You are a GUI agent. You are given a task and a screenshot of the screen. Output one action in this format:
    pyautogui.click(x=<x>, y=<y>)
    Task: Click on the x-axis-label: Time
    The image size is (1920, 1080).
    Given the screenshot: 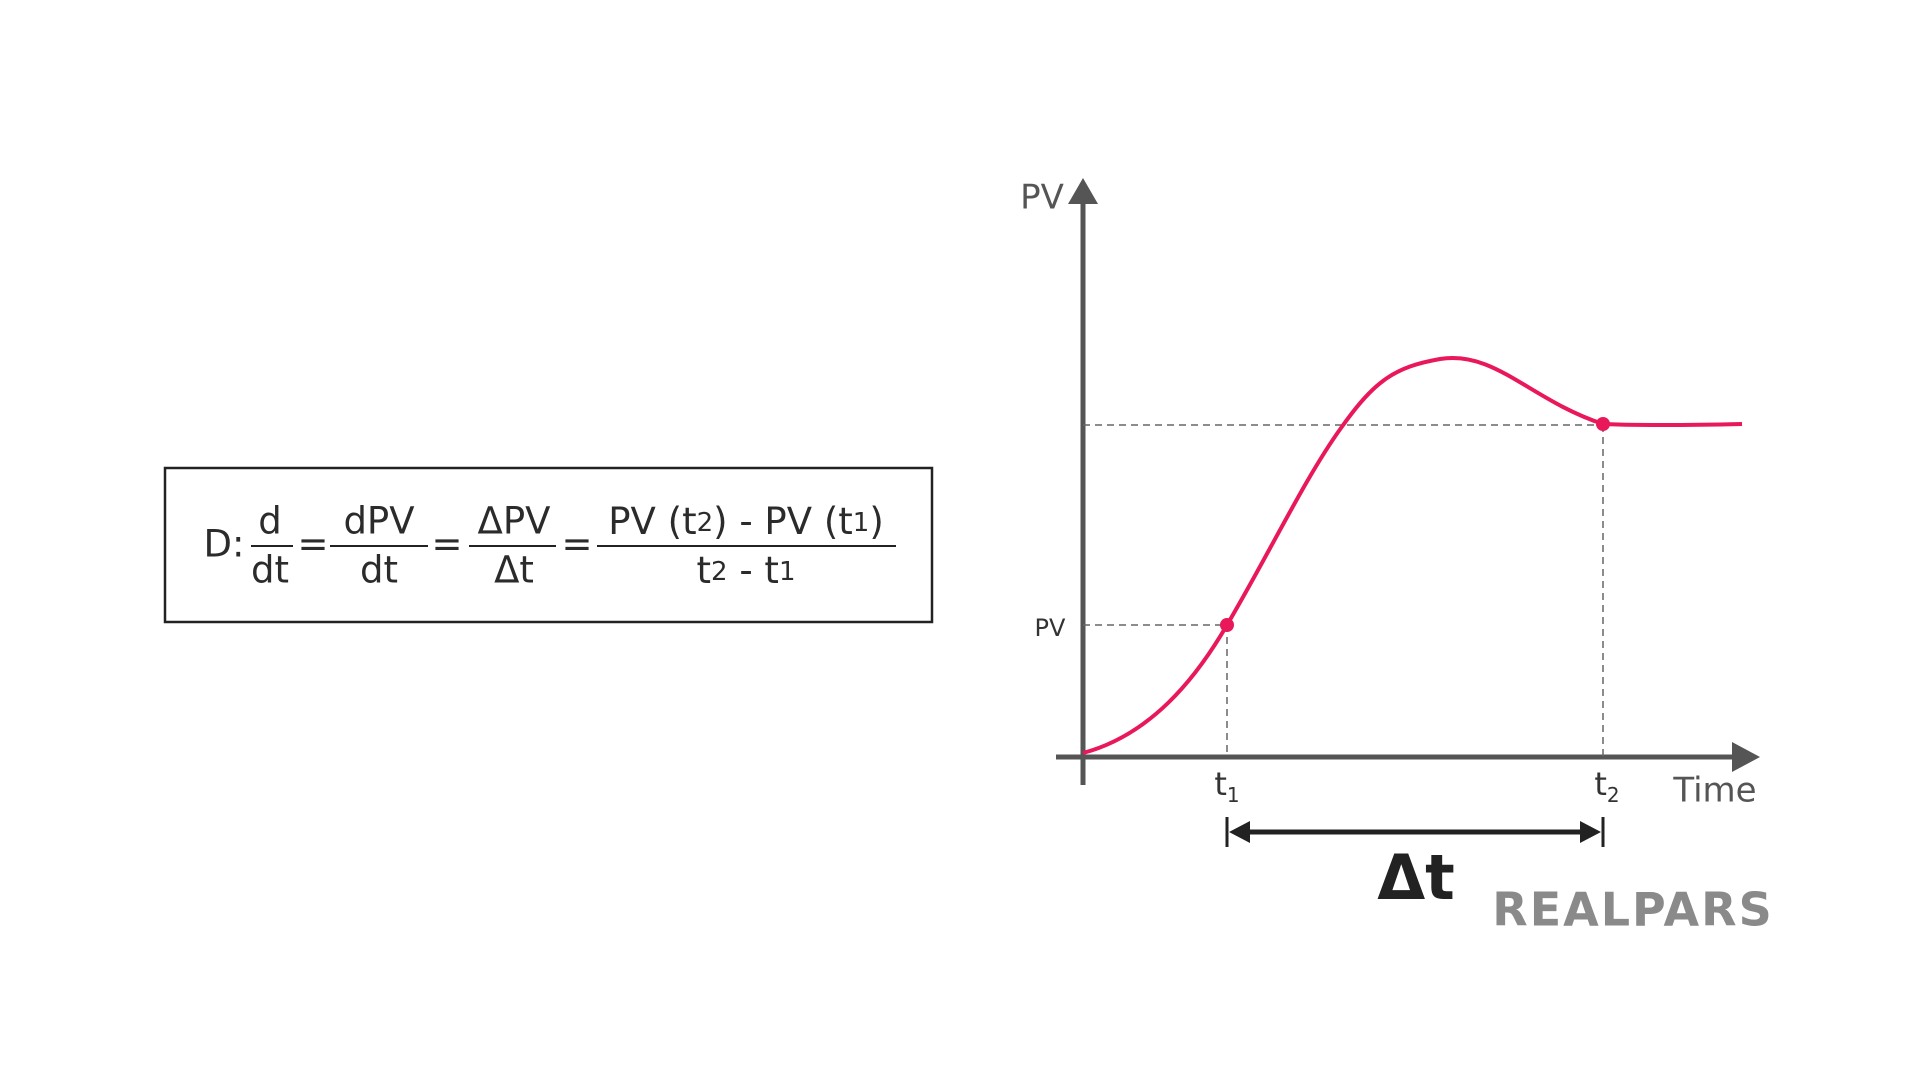 What is the action you would take?
    pyautogui.click(x=1714, y=791)
    